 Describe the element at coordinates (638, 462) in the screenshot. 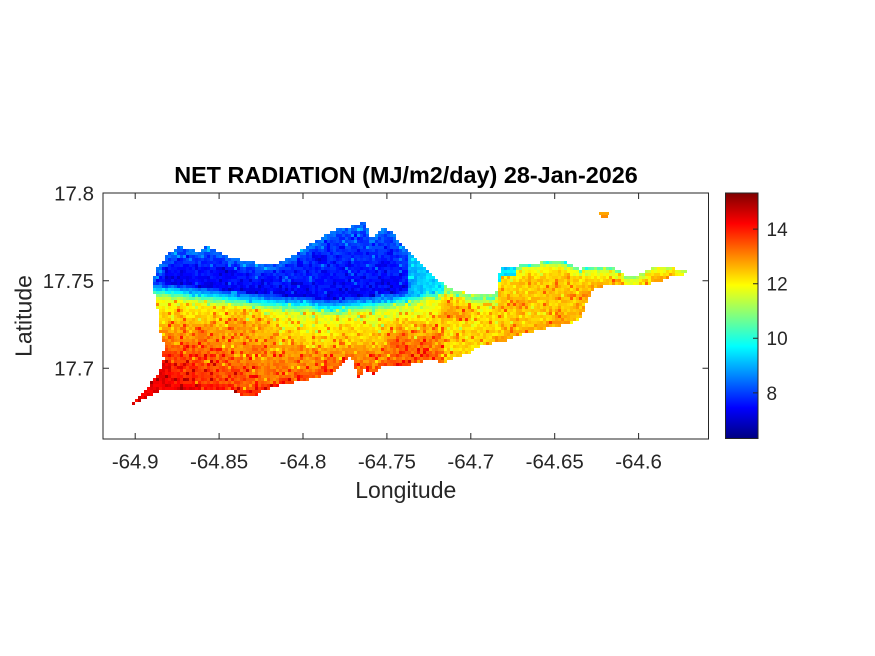

I see `svg-text: -64.6` at that location.